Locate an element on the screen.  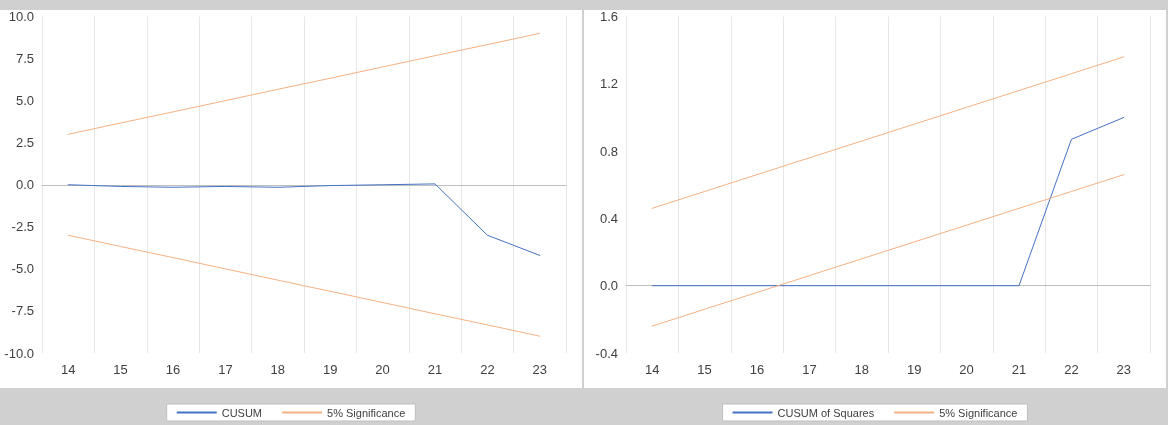
legend-label: CUSUM is located at coordinates (242, 412).